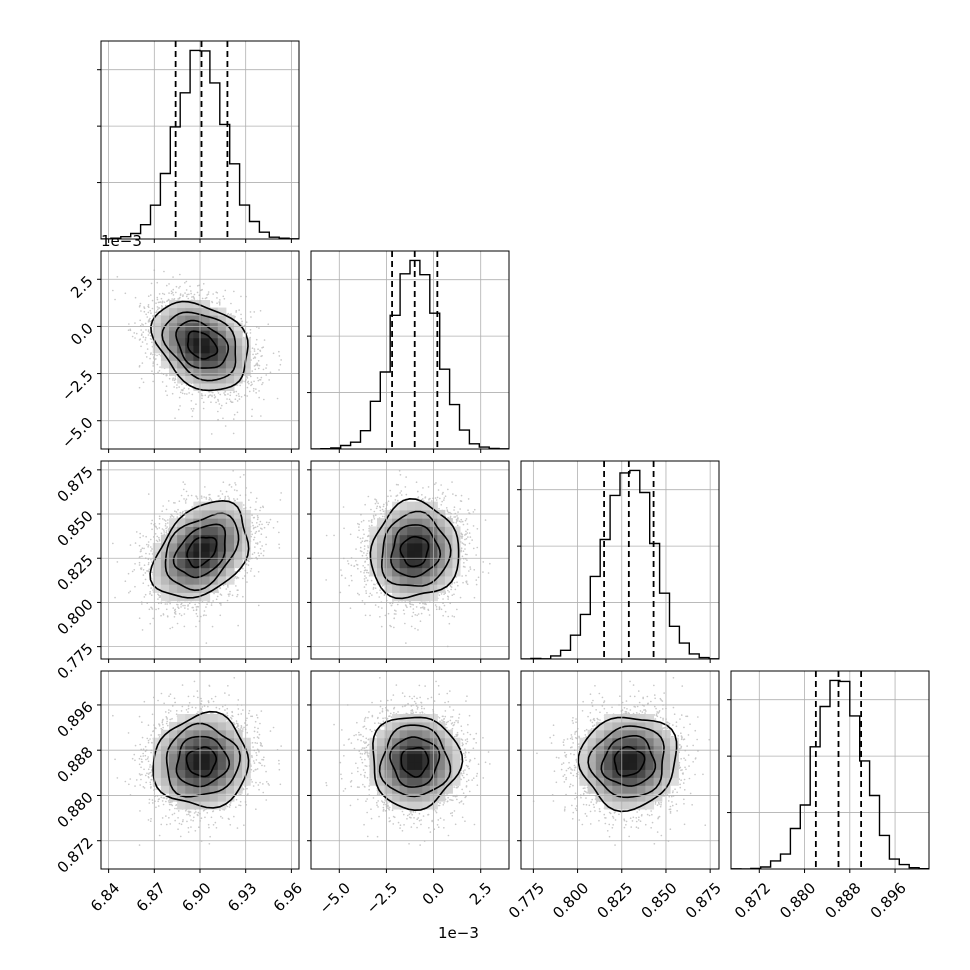 The width and height of the screenshot is (970, 970). Describe the element at coordinates (75, 528) in the screenshot. I see `y-tick-label: 0.850` at that location.